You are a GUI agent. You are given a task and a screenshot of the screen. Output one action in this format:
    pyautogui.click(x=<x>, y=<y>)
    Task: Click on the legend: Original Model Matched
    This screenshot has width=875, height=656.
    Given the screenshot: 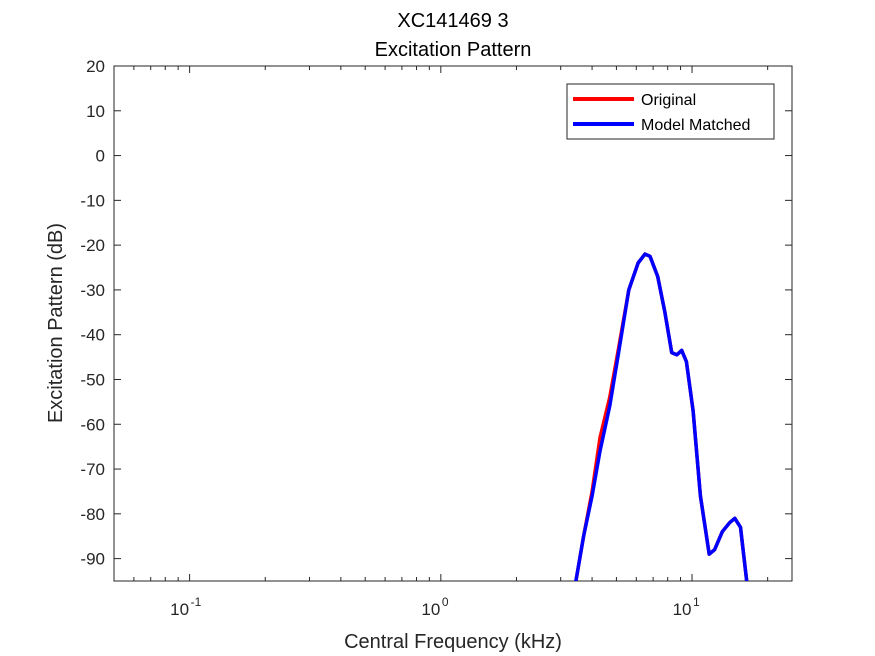 What is the action you would take?
    pyautogui.click(x=670, y=111)
    